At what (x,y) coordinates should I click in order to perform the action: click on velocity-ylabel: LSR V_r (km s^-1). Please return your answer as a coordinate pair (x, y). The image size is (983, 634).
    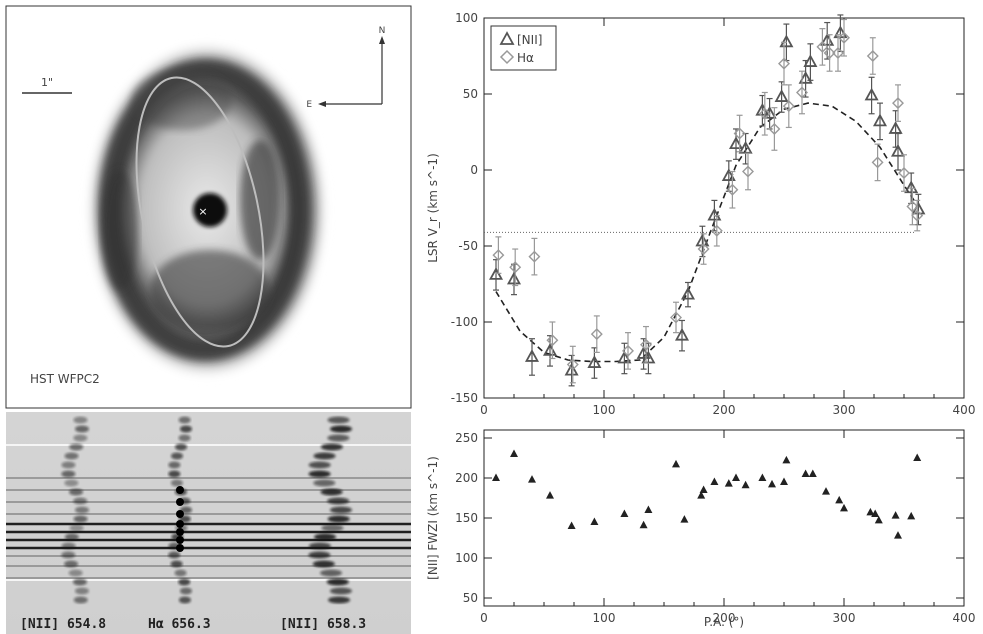
    Looking at the image, I should click on (433, 208).